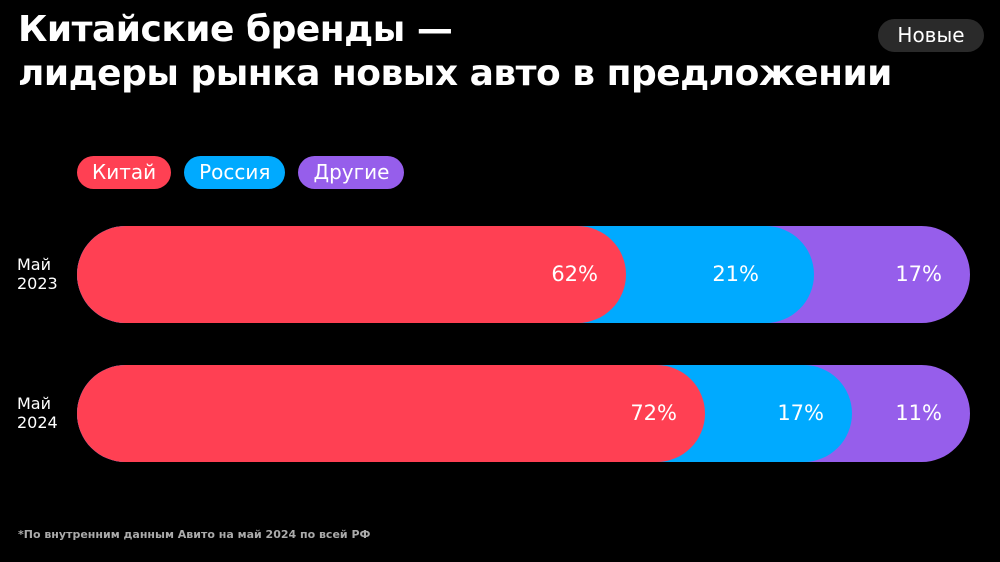 This screenshot has height=562, width=1000. What do you see at coordinates (37, 422) in the screenshot?
I see `row-label-year: 2024` at bounding box center [37, 422].